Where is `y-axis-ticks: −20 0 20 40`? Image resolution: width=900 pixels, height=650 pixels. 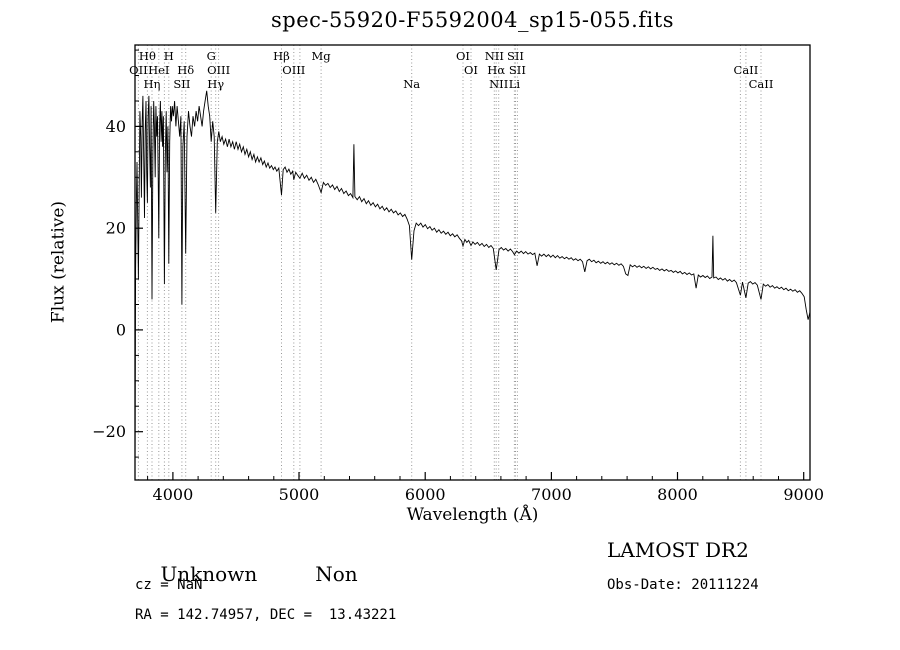 y-axis-ticks: −20 0 20 40 is located at coordinates (117, 253).